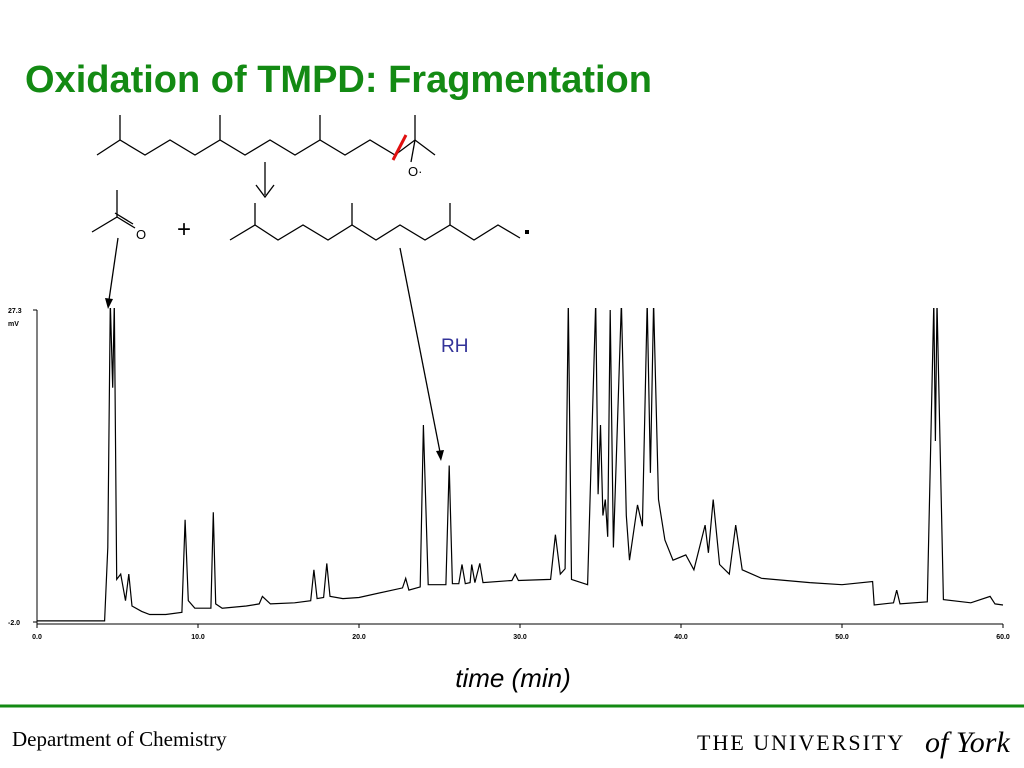  What do you see at coordinates (15, 311) in the screenshot?
I see `y-tick-label: 27.3` at bounding box center [15, 311].